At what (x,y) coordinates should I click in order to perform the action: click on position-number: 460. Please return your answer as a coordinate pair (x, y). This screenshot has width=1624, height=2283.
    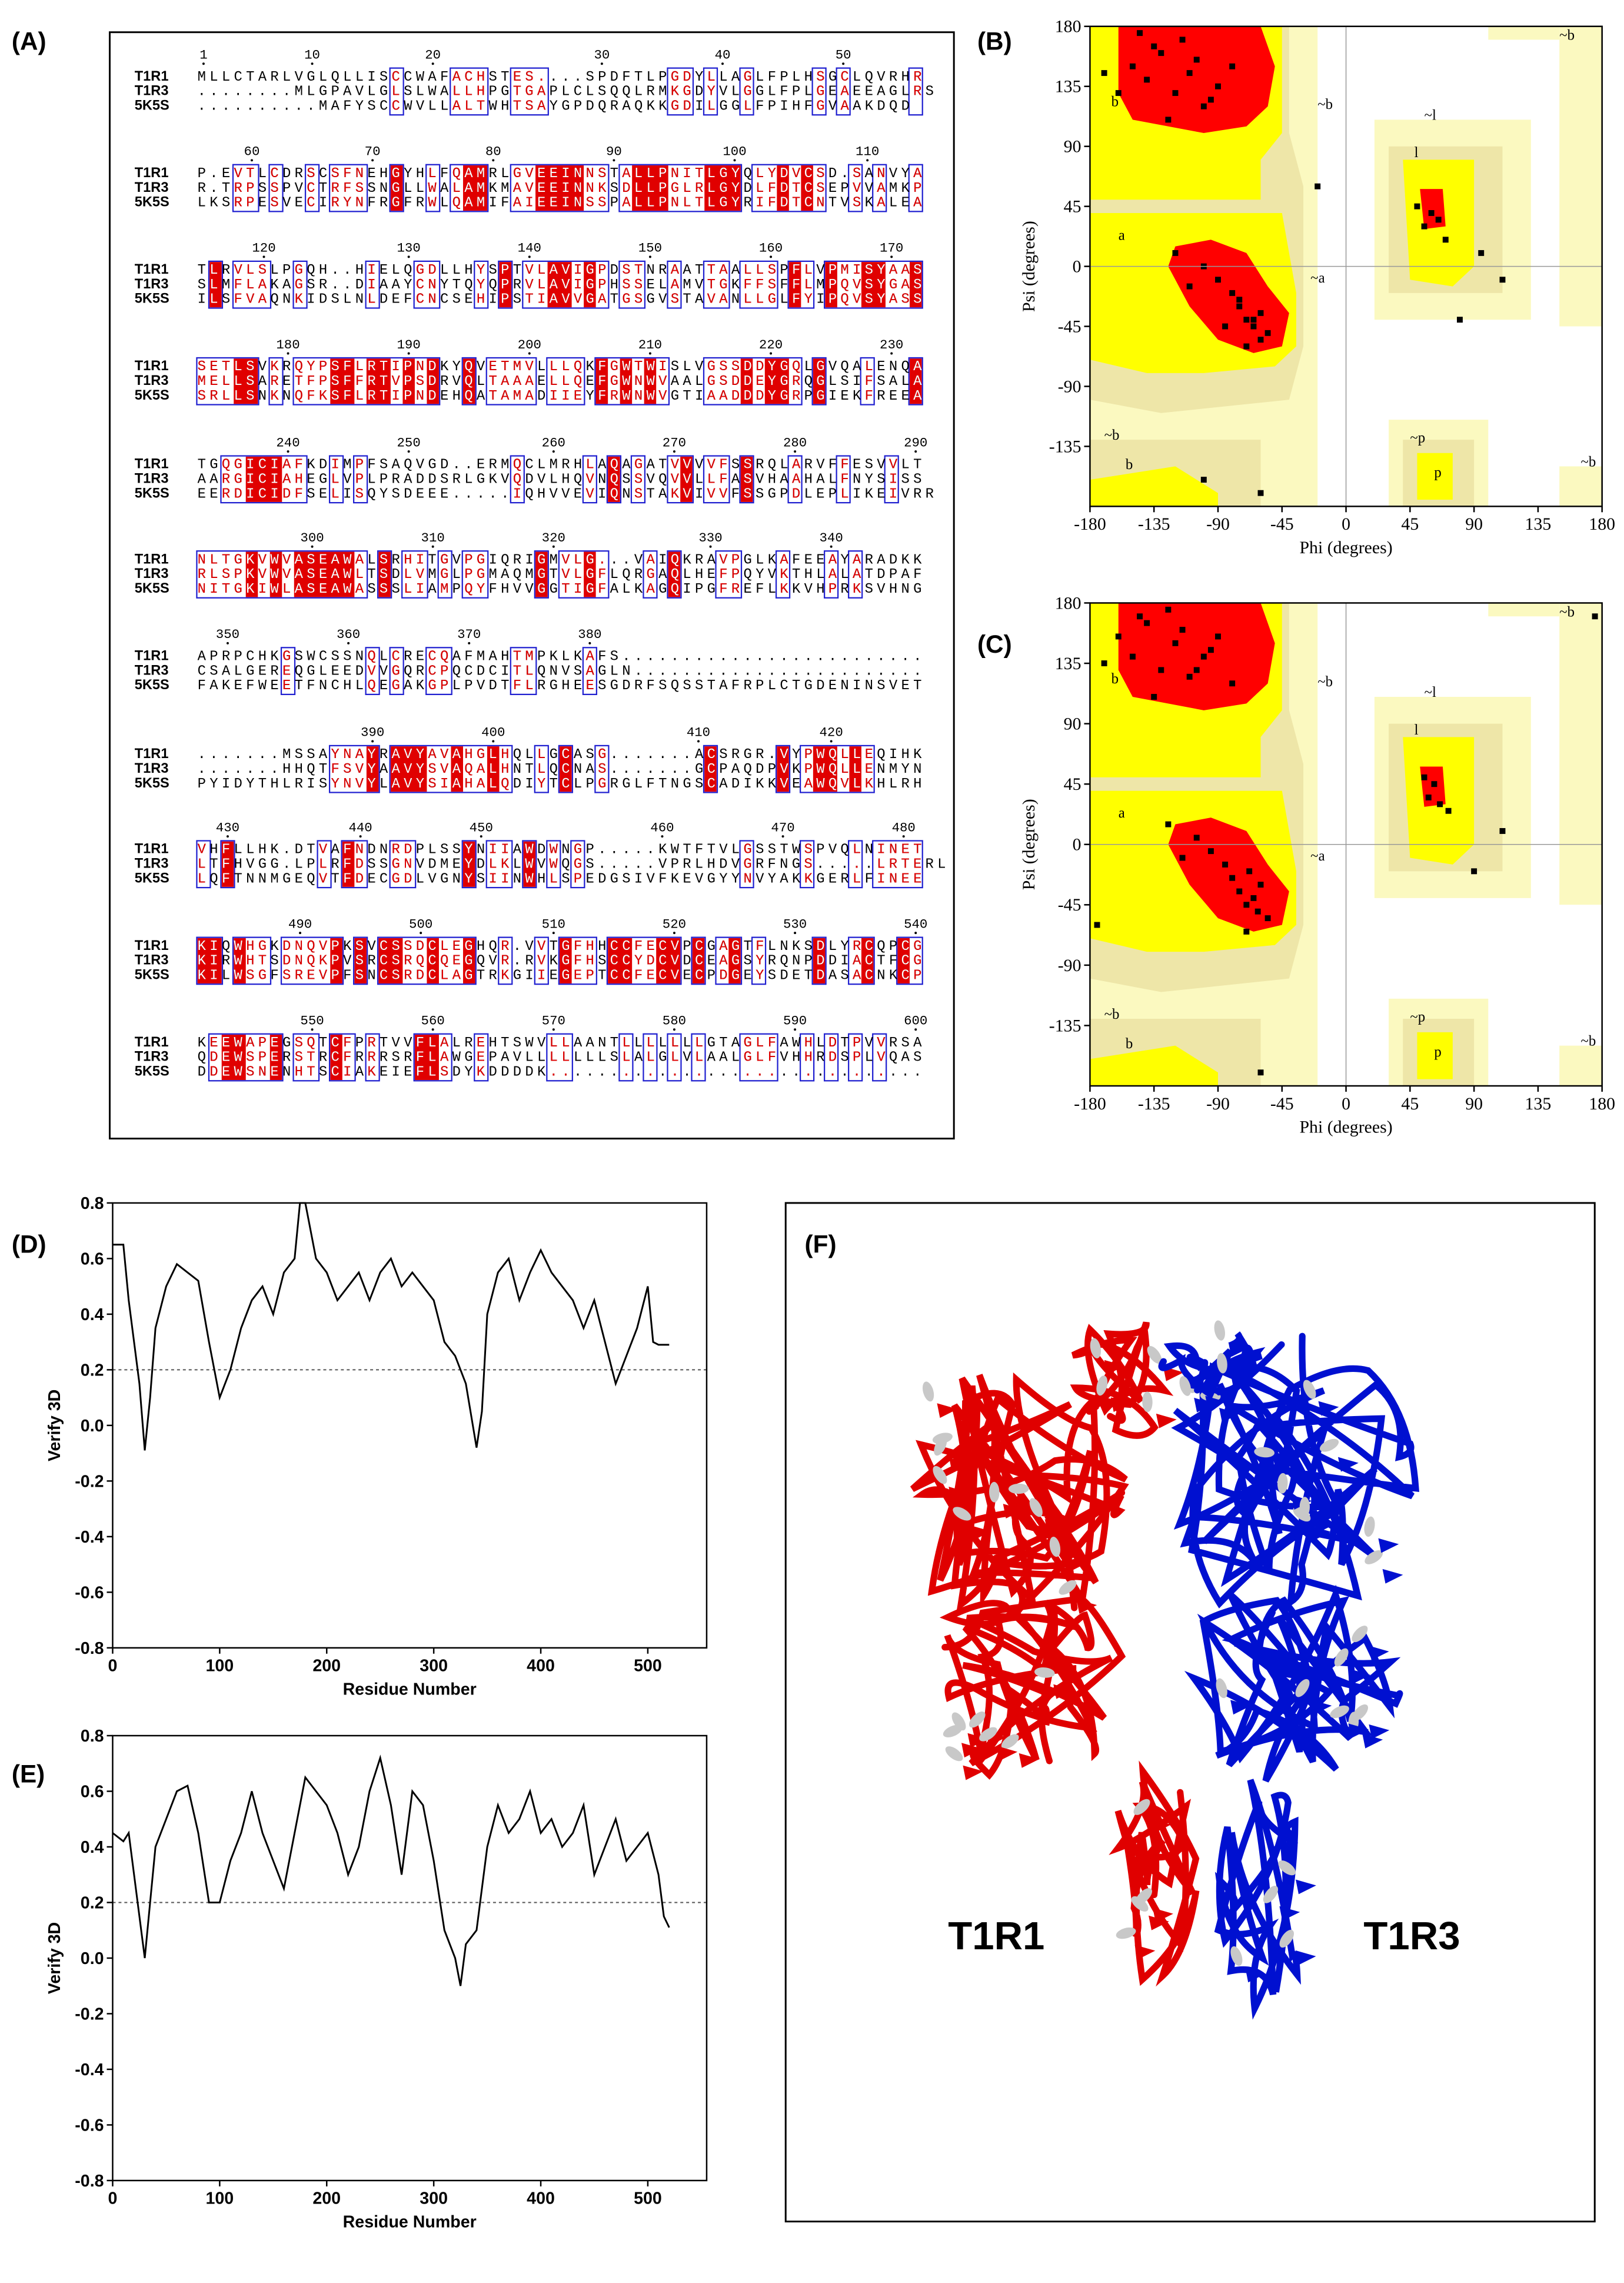
    Looking at the image, I should click on (662, 827).